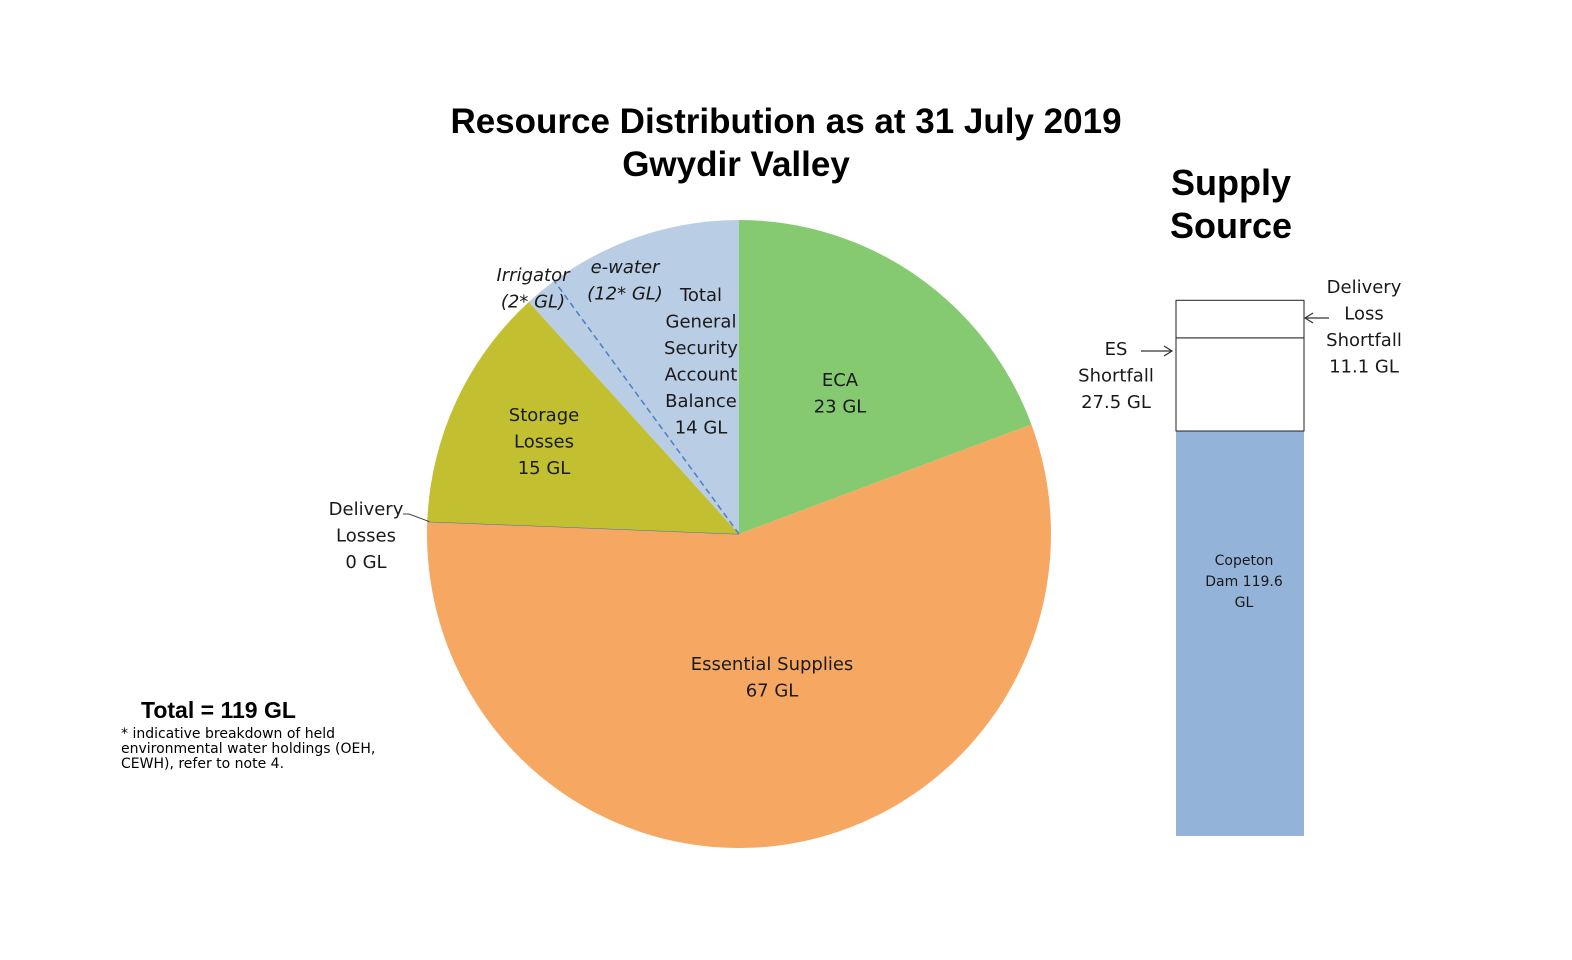 The image size is (1572, 960). I want to click on label-delivery-losses: Delivery Losses 0 GL, so click(366, 536).